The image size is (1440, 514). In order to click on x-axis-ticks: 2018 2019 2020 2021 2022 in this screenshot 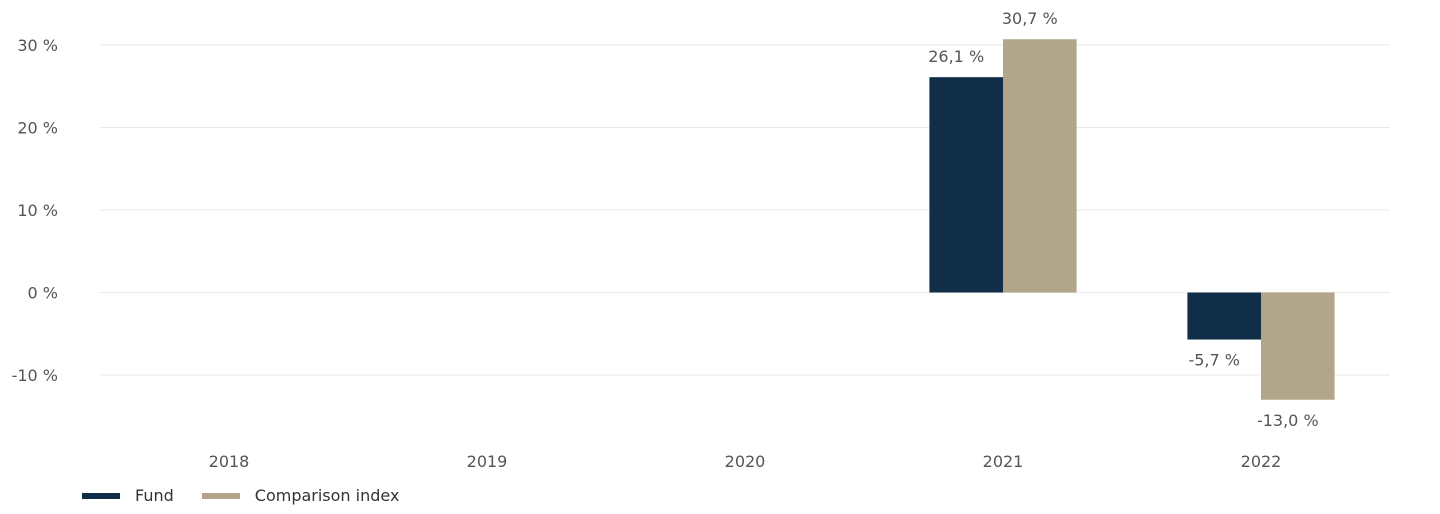, I will do `click(745, 461)`.